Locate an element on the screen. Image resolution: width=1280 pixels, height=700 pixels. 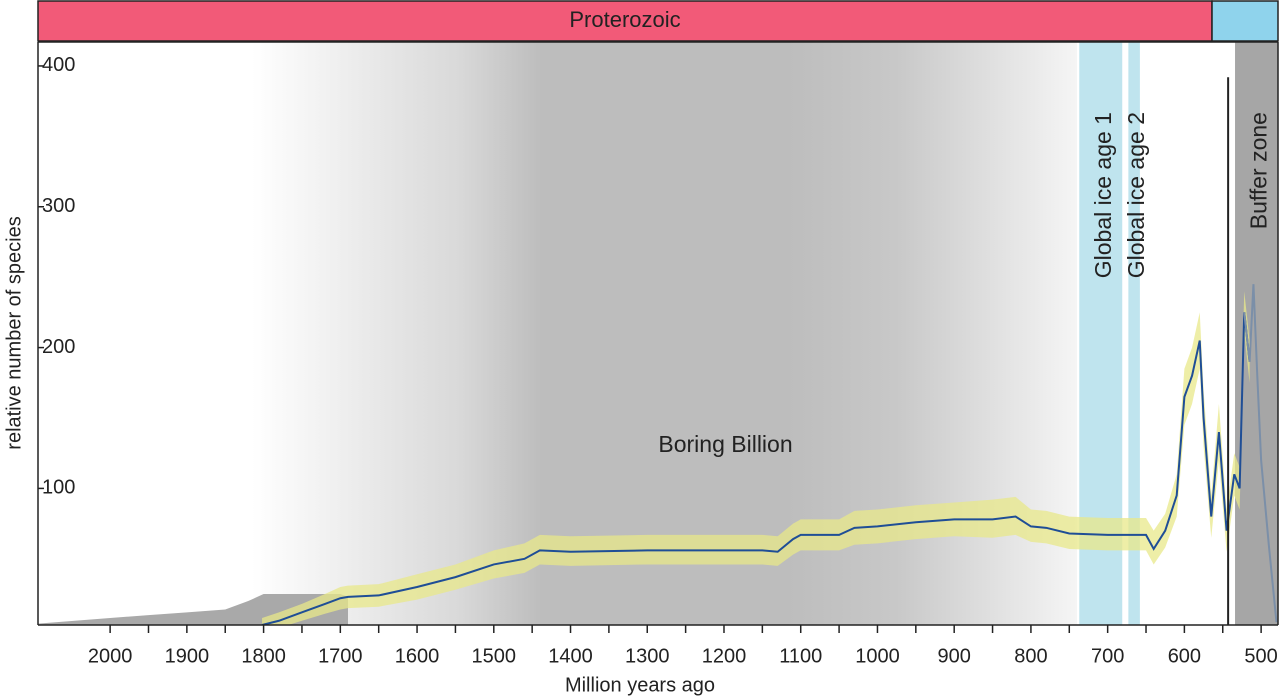
x-tick-label: 1700 is located at coordinates (340, 656).